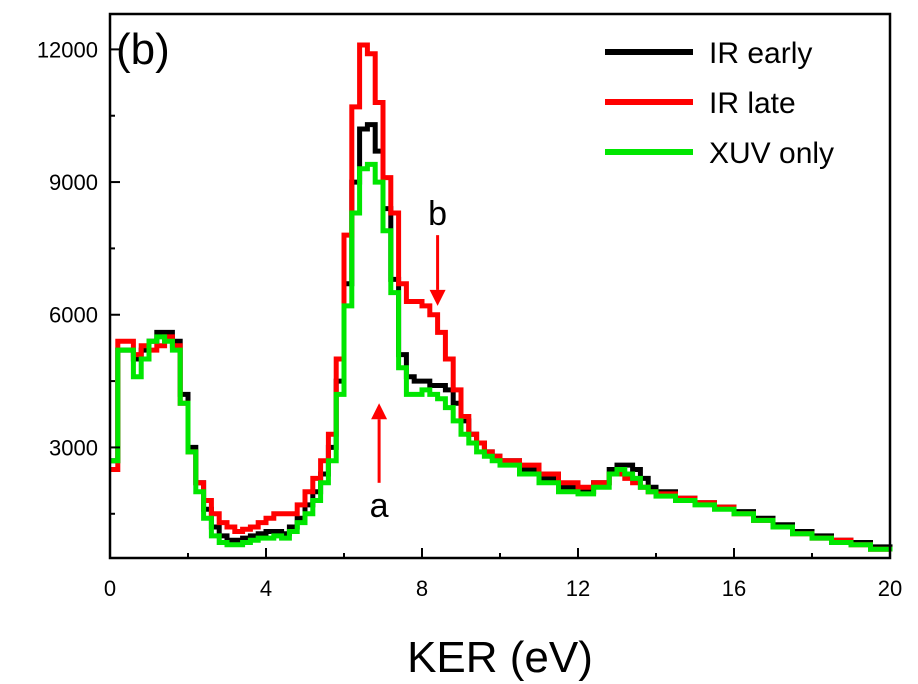 Image resolution: width=918 pixels, height=684 pixels. I want to click on annotation-arrow-head-a, so click(379, 411).